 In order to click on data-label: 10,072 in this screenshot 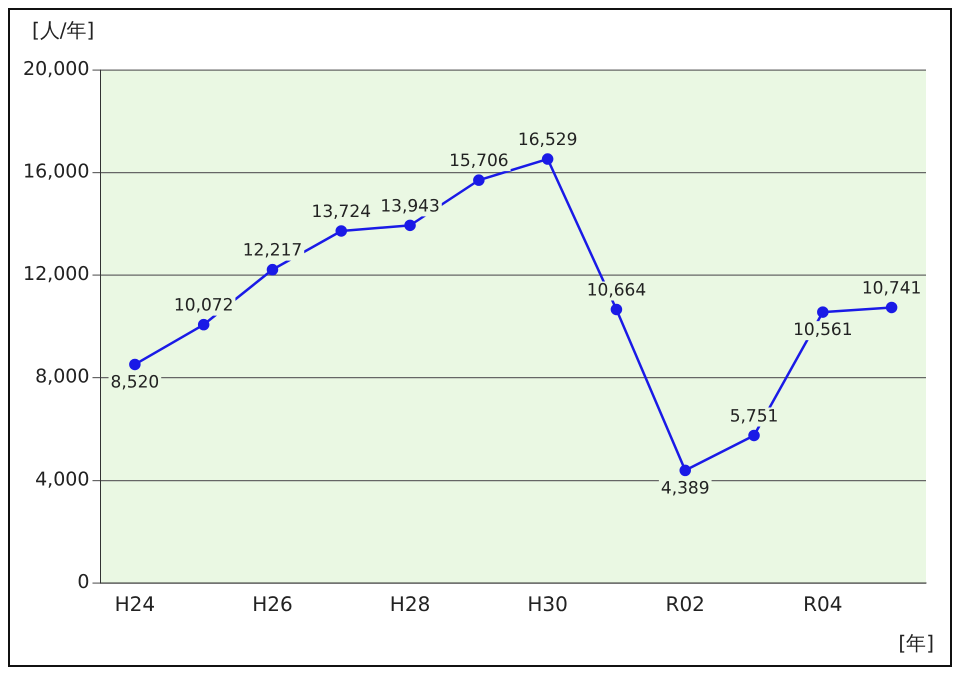, I will do `click(204, 306)`.